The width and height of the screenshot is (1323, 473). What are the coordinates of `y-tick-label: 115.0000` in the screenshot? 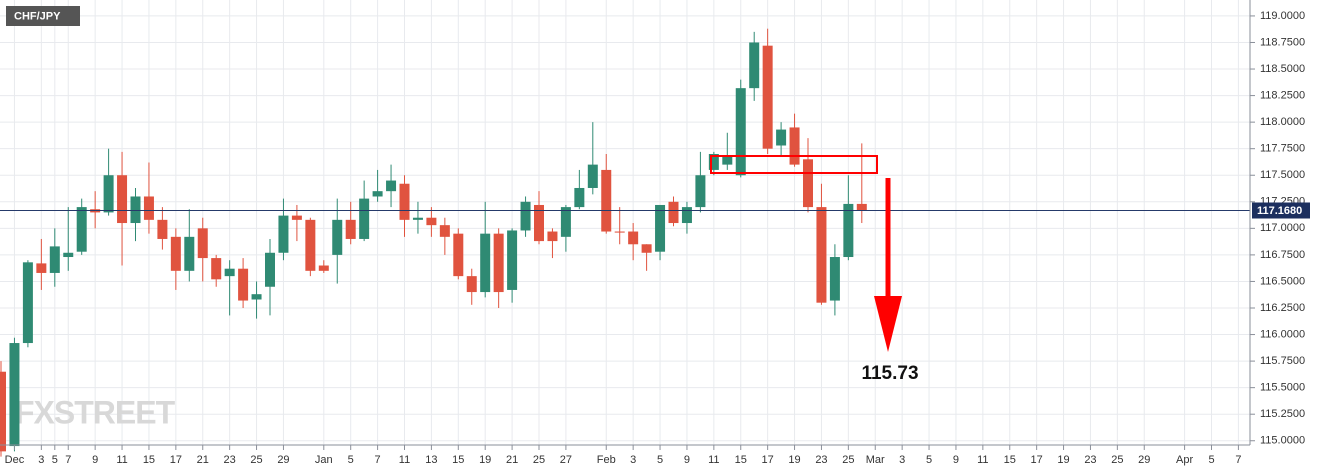 It's located at (1282, 441).